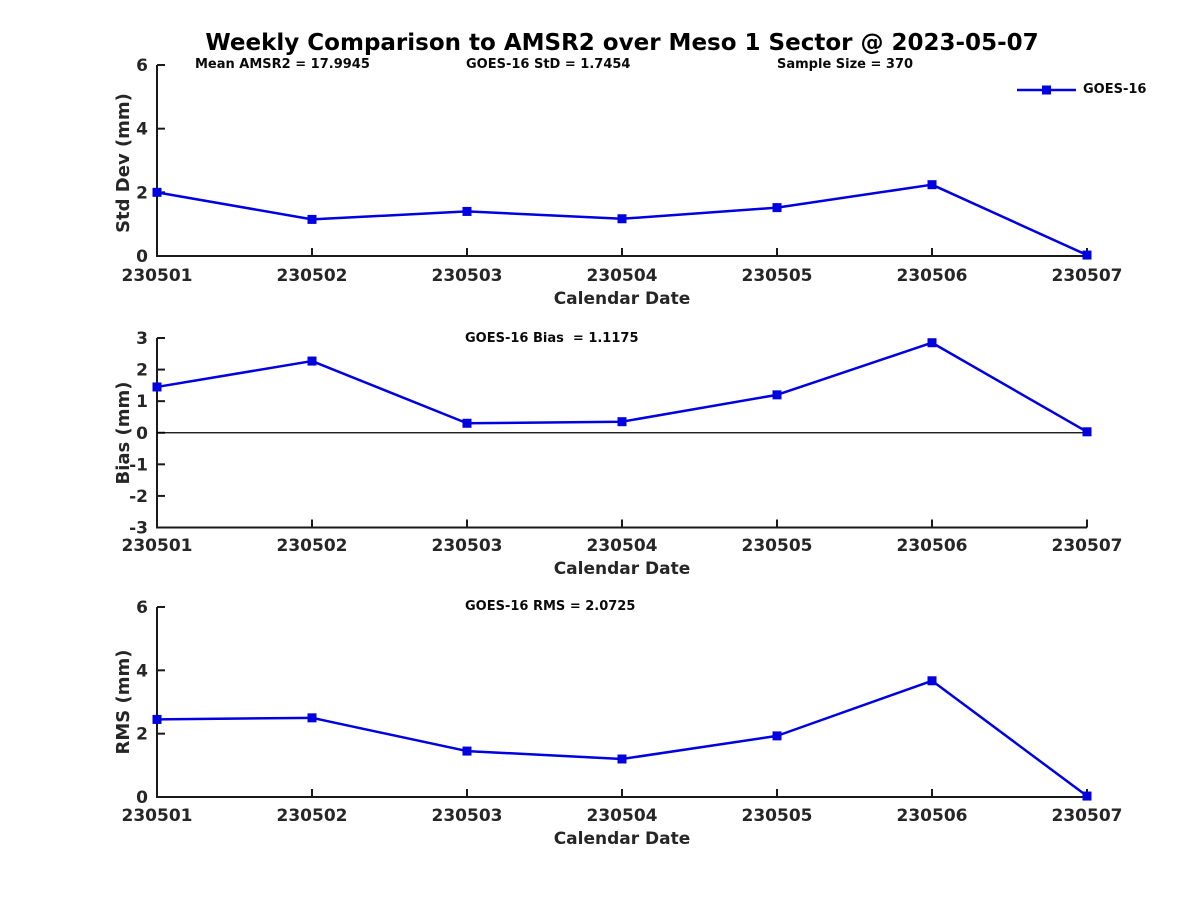 This screenshot has width=1200, height=900. What do you see at coordinates (552, 338) in the screenshot?
I see `bias-annotation: GOES-16 Bias = 1.1175` at bounding box center [552, 338].